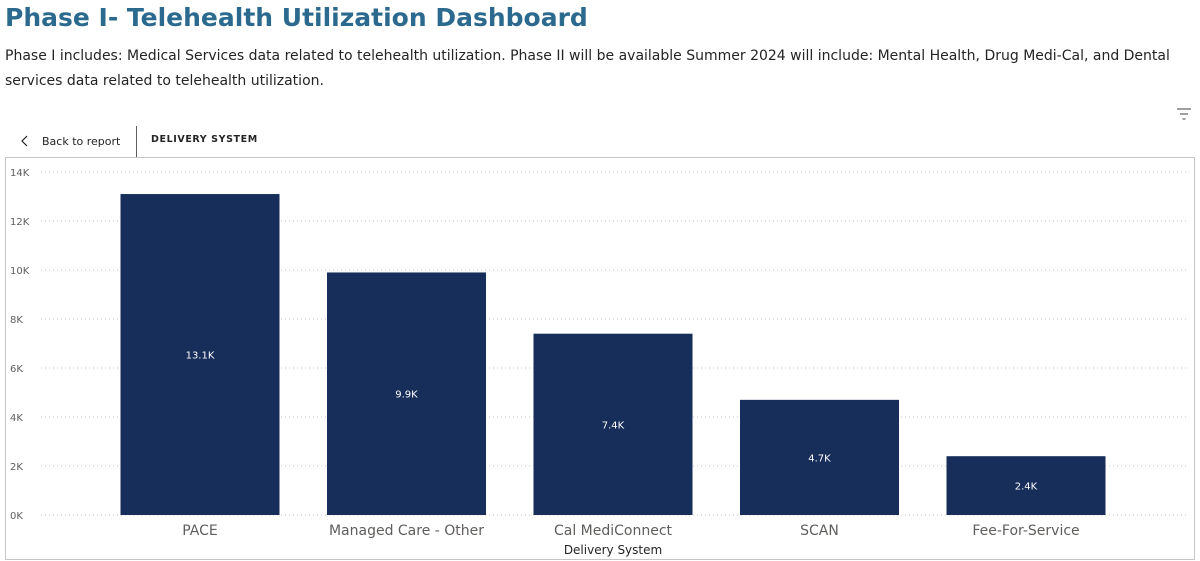  I want to click on y-tick-label: 2K, so click(16, 467).